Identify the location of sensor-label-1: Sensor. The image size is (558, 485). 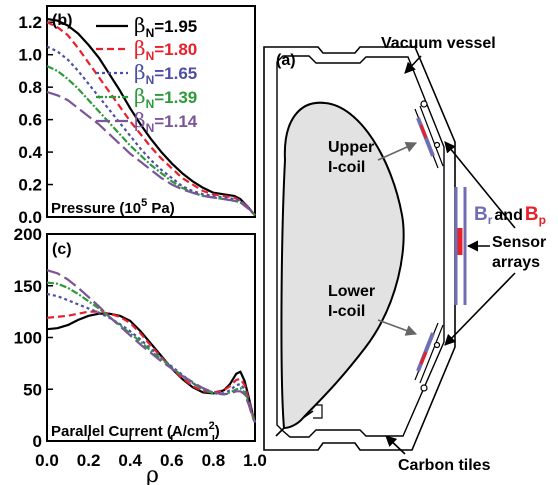
(519, 242).